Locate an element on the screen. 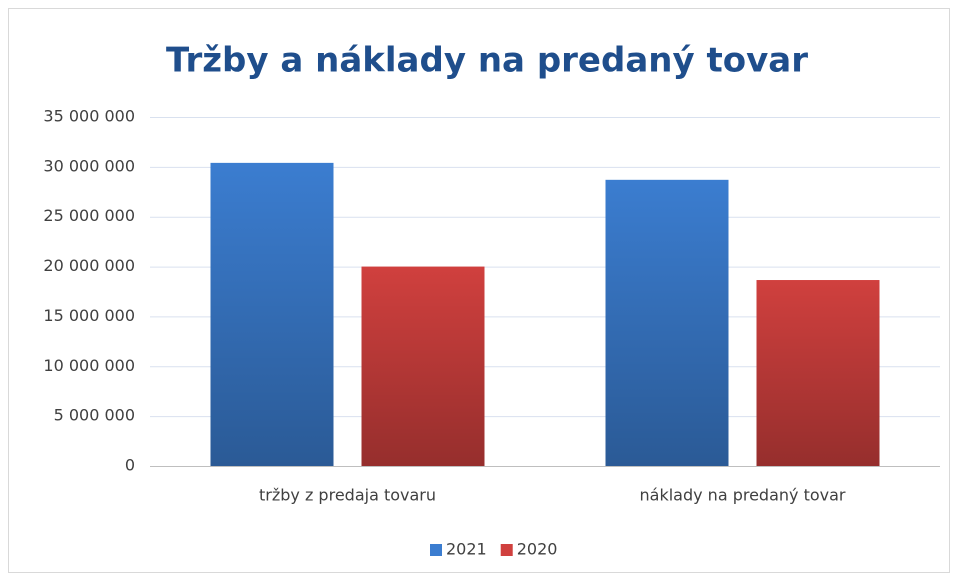  y-tick-label: 5 000 000 is located at coordinates (94, 415).